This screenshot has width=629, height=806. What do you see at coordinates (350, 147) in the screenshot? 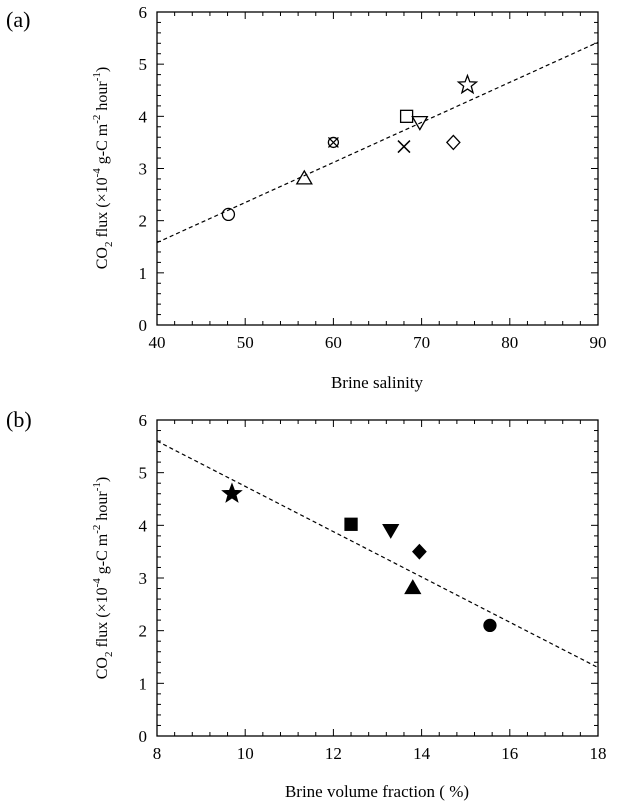
I see `markers-a` at bounding box center [350, 147].